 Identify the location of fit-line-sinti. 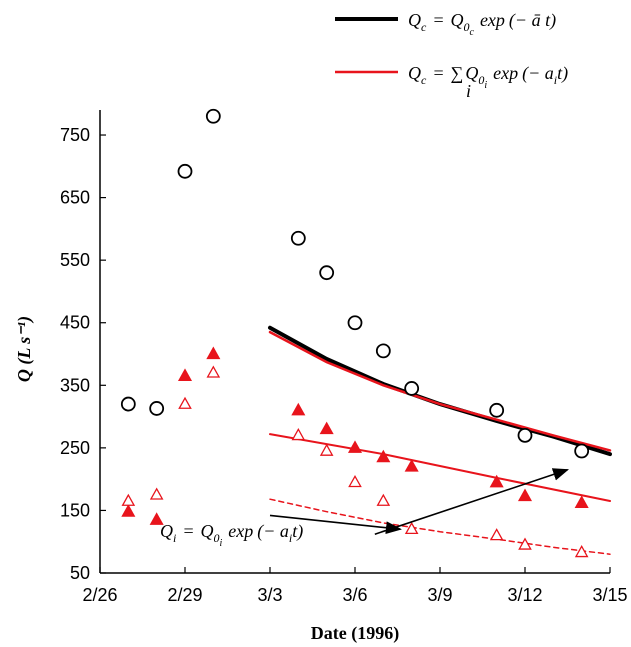
(440, 467).